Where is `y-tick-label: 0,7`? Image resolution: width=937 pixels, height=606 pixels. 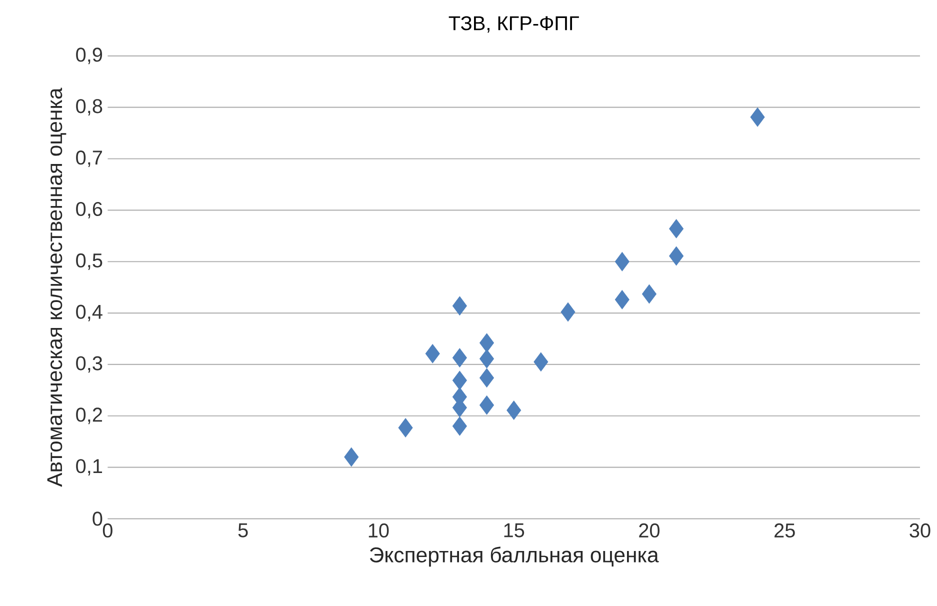 y-tick-label: 0,7 is located at coordinates (89, 159).